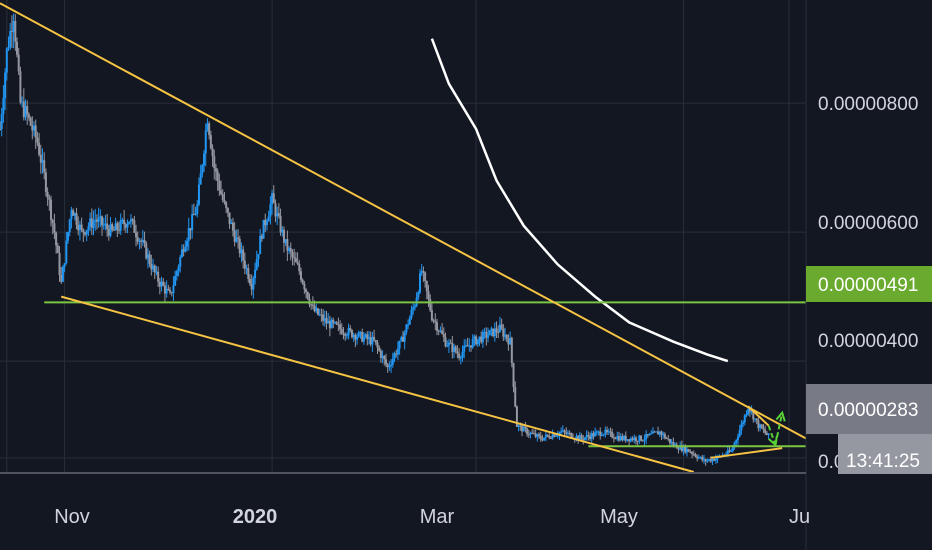 The width and height of the screenshot is (932, 550). I want to click on trendline-flag-top, so click(758, 416).